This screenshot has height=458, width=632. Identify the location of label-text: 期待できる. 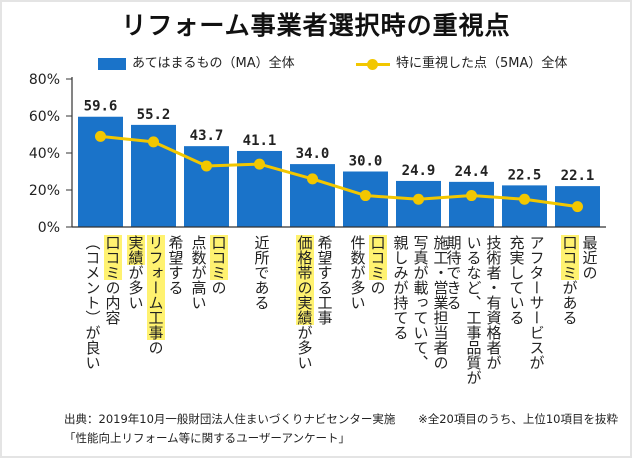
(453, 272).